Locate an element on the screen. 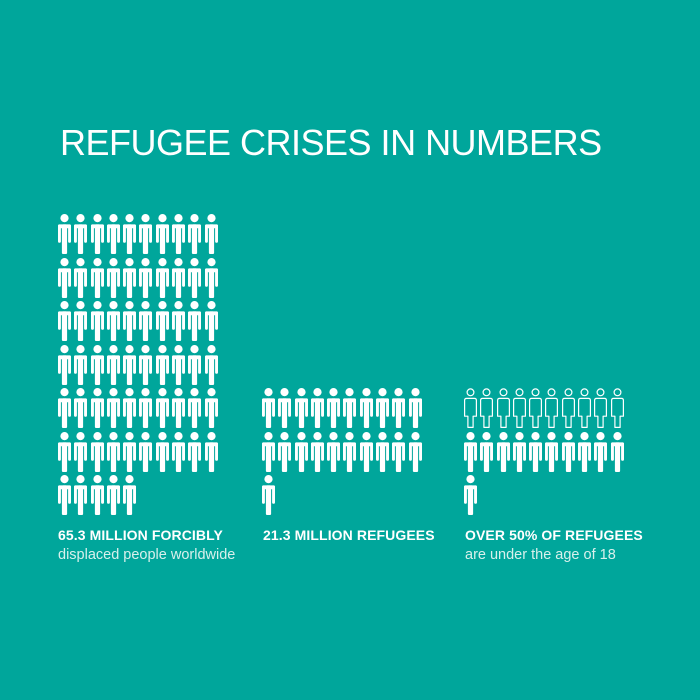  caption-value-label: 65.3 MILLION FORCIBLY is located at coordinates (140, 535).